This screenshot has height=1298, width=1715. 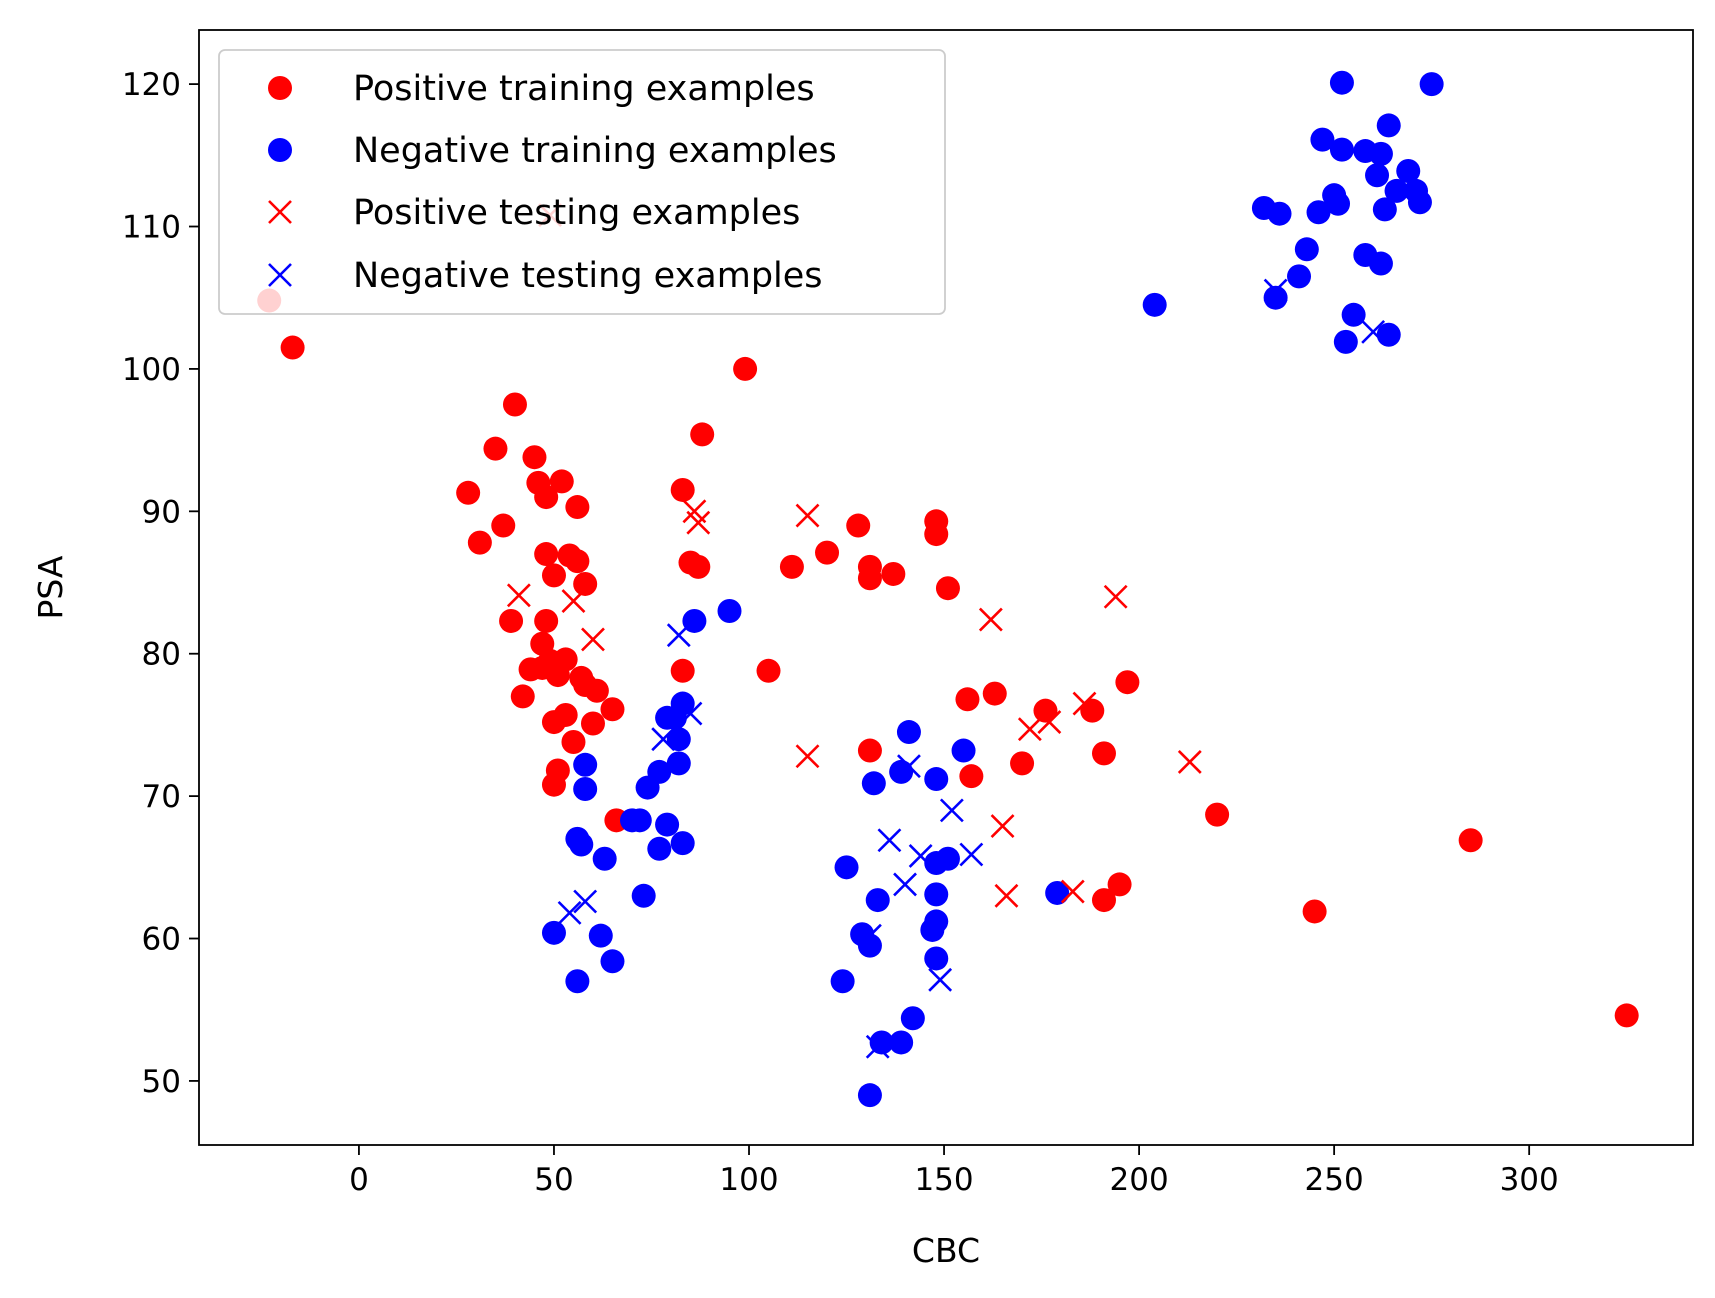 What do you see at coordinates (748, 1180) in the screenshot?
I see `x-tick-label: 100` at bounding box center [748, 1180].